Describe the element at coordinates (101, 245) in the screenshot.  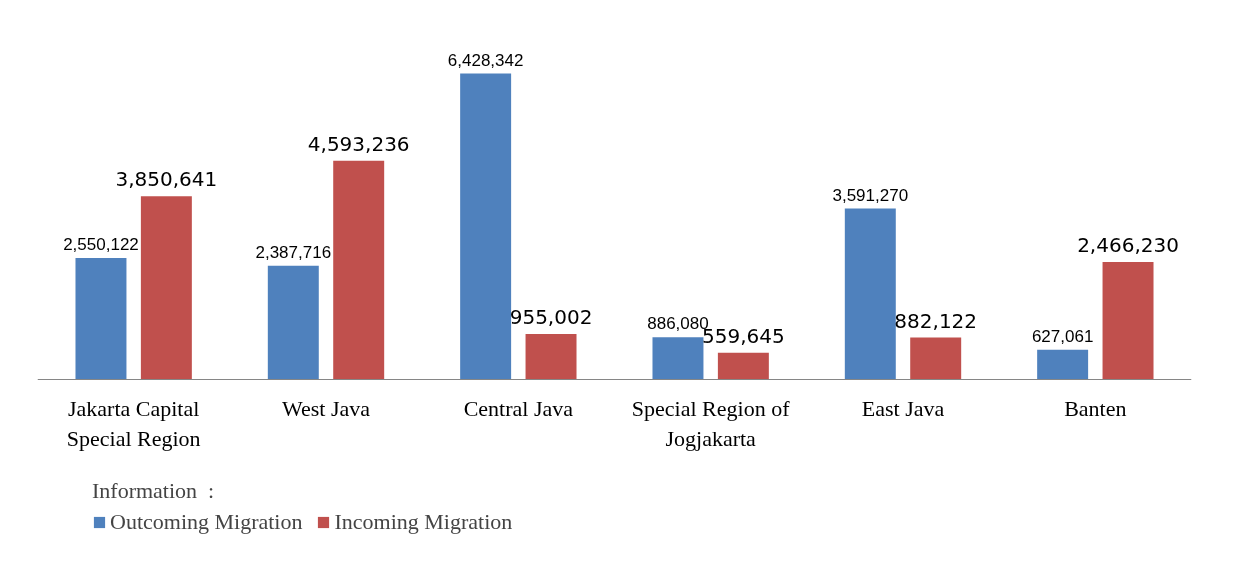
I see `data-label: 2,550,122` at that location.